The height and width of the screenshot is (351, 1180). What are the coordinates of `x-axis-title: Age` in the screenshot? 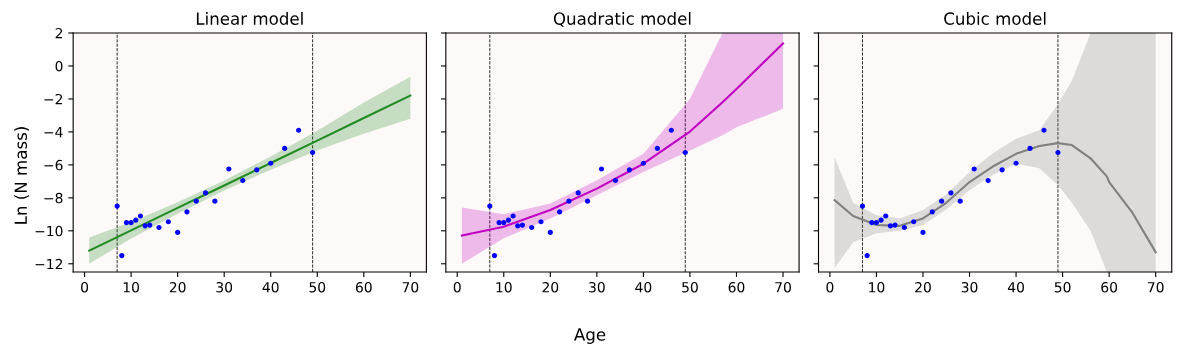 It's located at (590, 336).